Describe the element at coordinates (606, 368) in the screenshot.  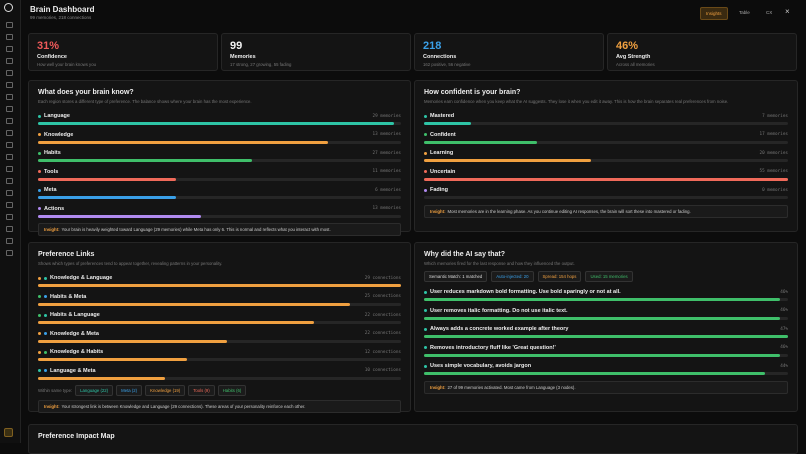
I see `memory-row: Uses simple vocabulary, avoids jargon 44%` at that location.